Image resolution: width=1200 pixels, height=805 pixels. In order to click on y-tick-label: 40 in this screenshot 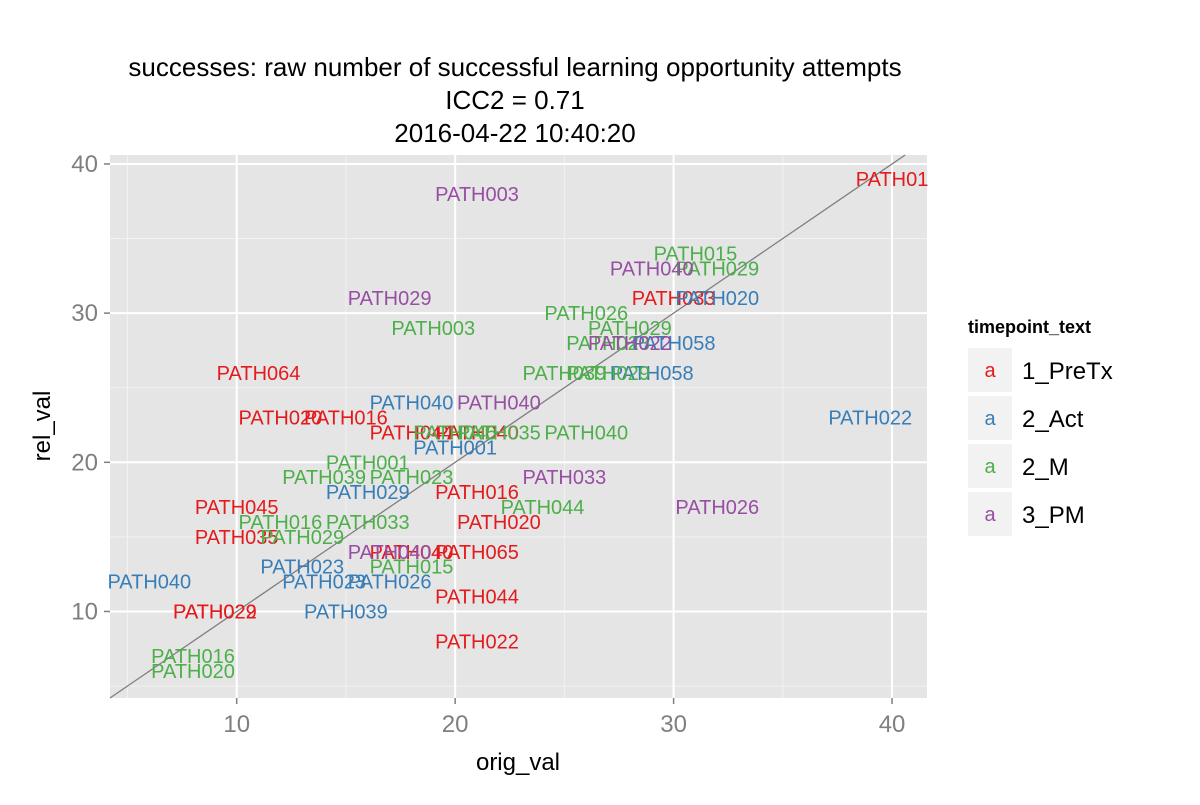, I will do `click(84, 164)`.